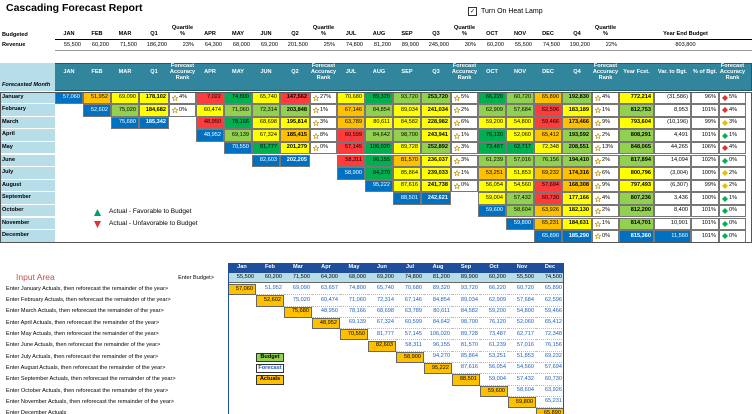  What do you see at coordinates (577, 211) in the screenshot?
I see `value-cell: 182,130` at bounding box center [577, 211].